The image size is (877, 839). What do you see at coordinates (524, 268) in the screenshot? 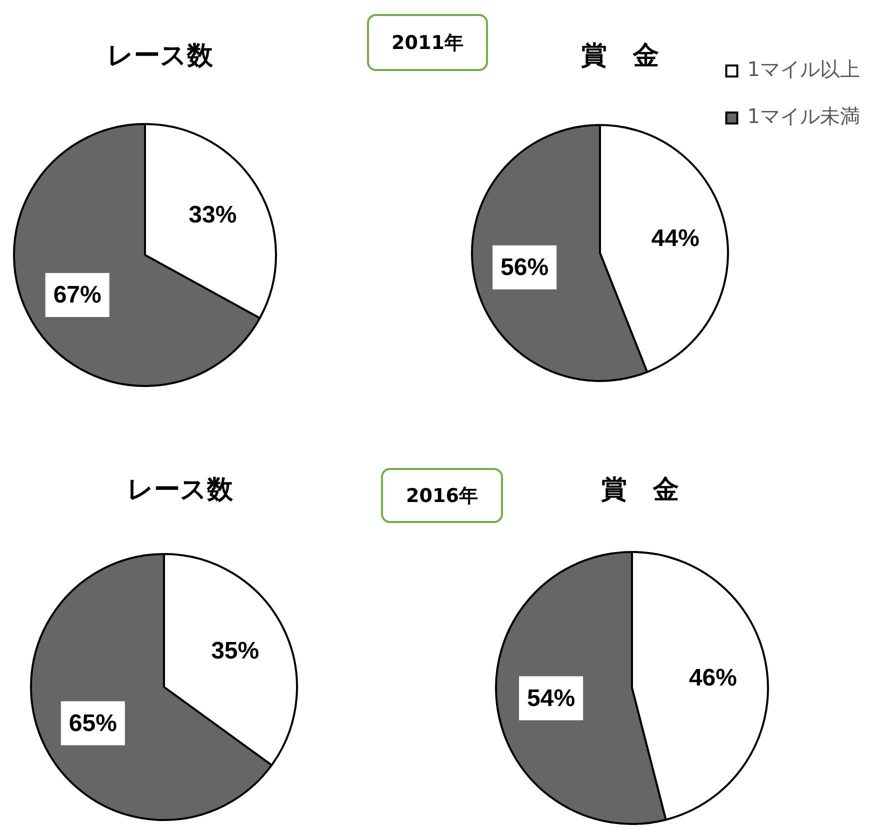
I see `data-label: 56%` at bounding box center [524, 268].